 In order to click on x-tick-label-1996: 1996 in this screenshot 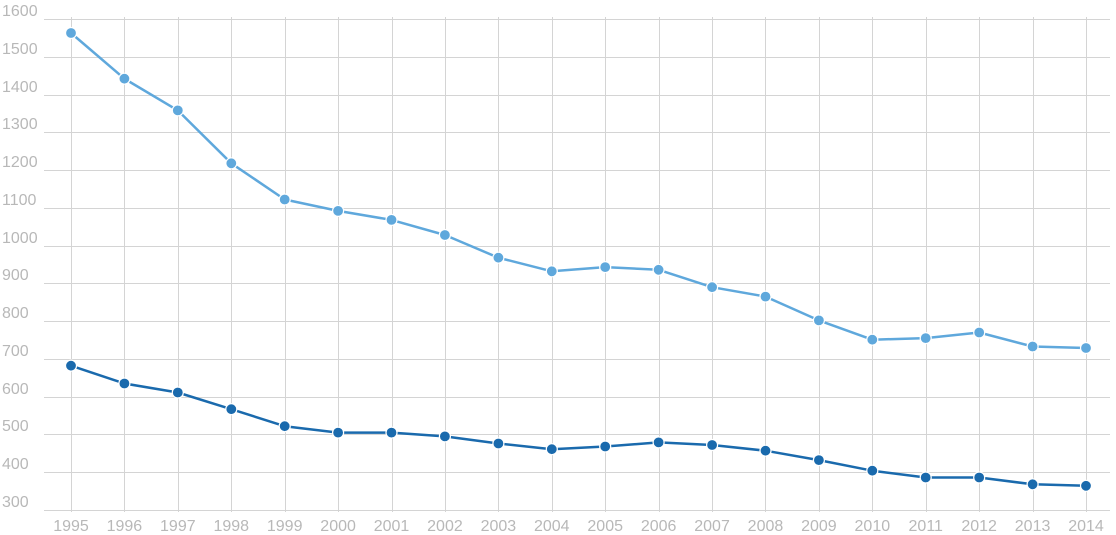, I will do `click(125, 526)`.